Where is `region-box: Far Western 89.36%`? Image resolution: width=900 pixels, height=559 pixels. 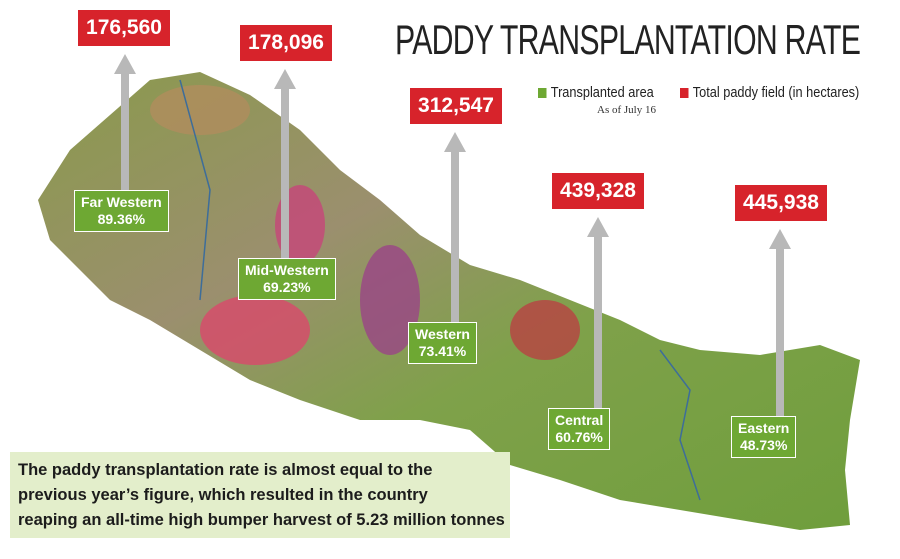
region-box: Far Western 89.36% is located at coordinates (121, 211).